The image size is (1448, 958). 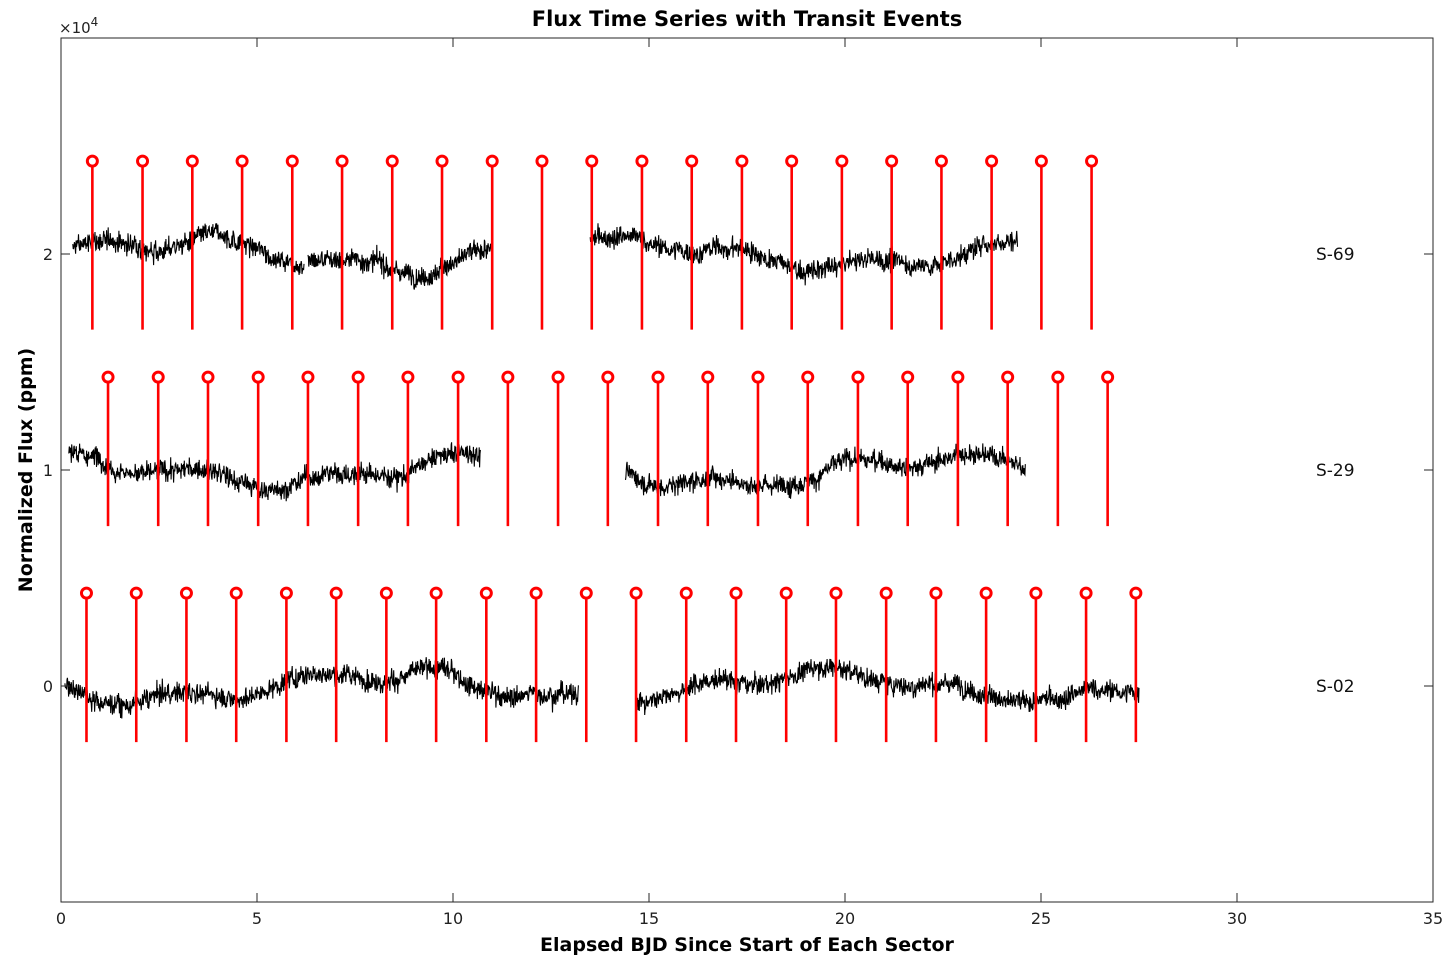 I want to click on x-tick-label: 35, so click(x=1433, y=918).